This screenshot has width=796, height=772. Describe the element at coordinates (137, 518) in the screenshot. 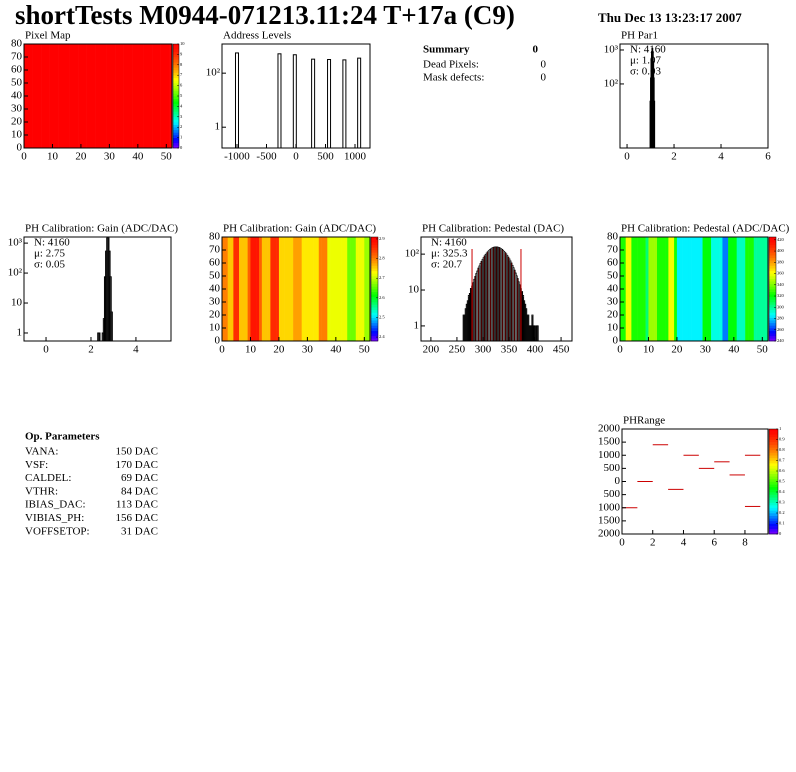

I see `param-value: 156 DAC` at that location.